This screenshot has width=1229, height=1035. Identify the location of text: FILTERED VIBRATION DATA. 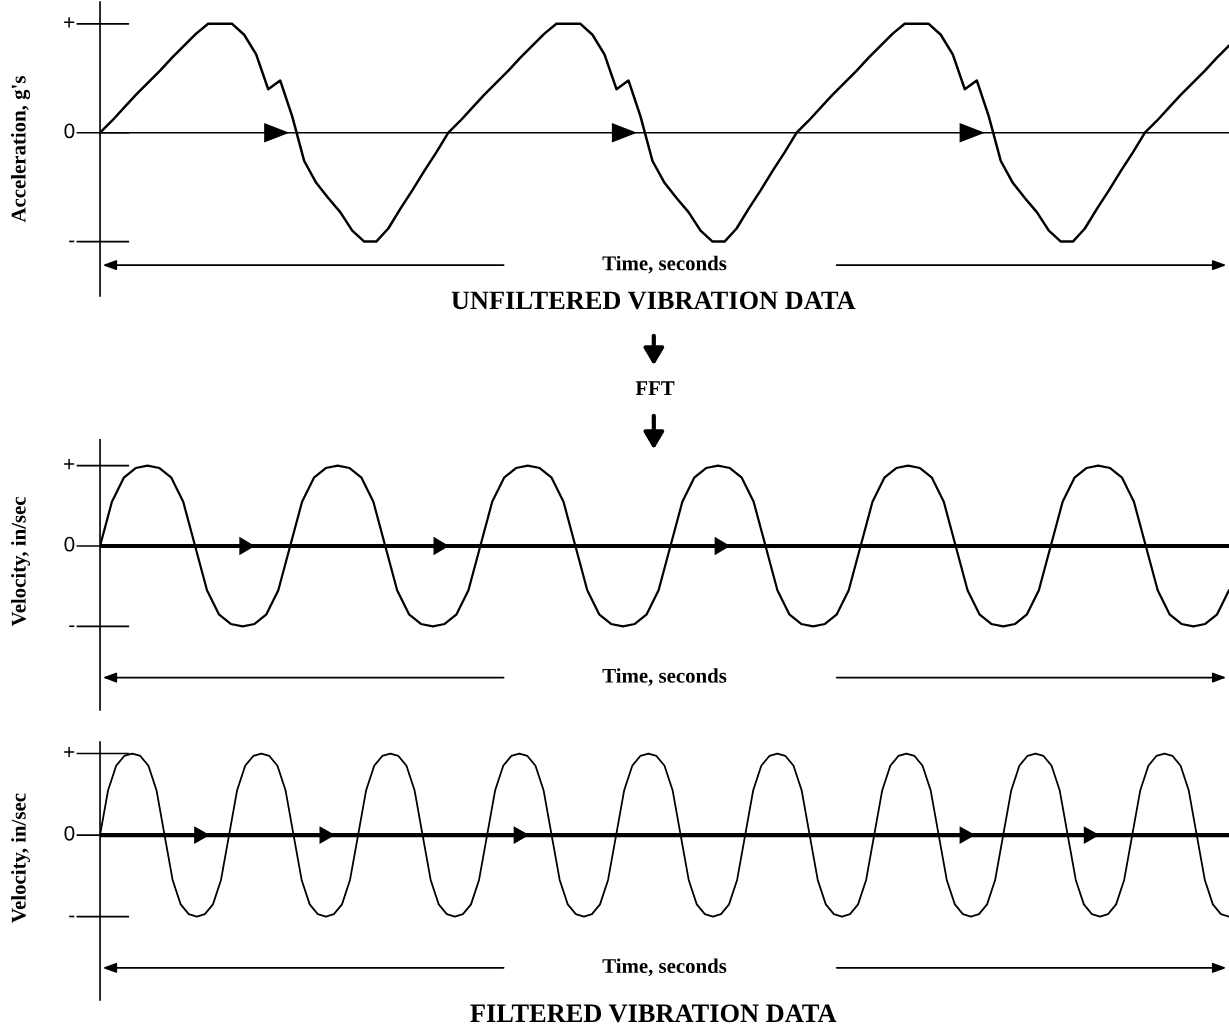
(653, 1013).